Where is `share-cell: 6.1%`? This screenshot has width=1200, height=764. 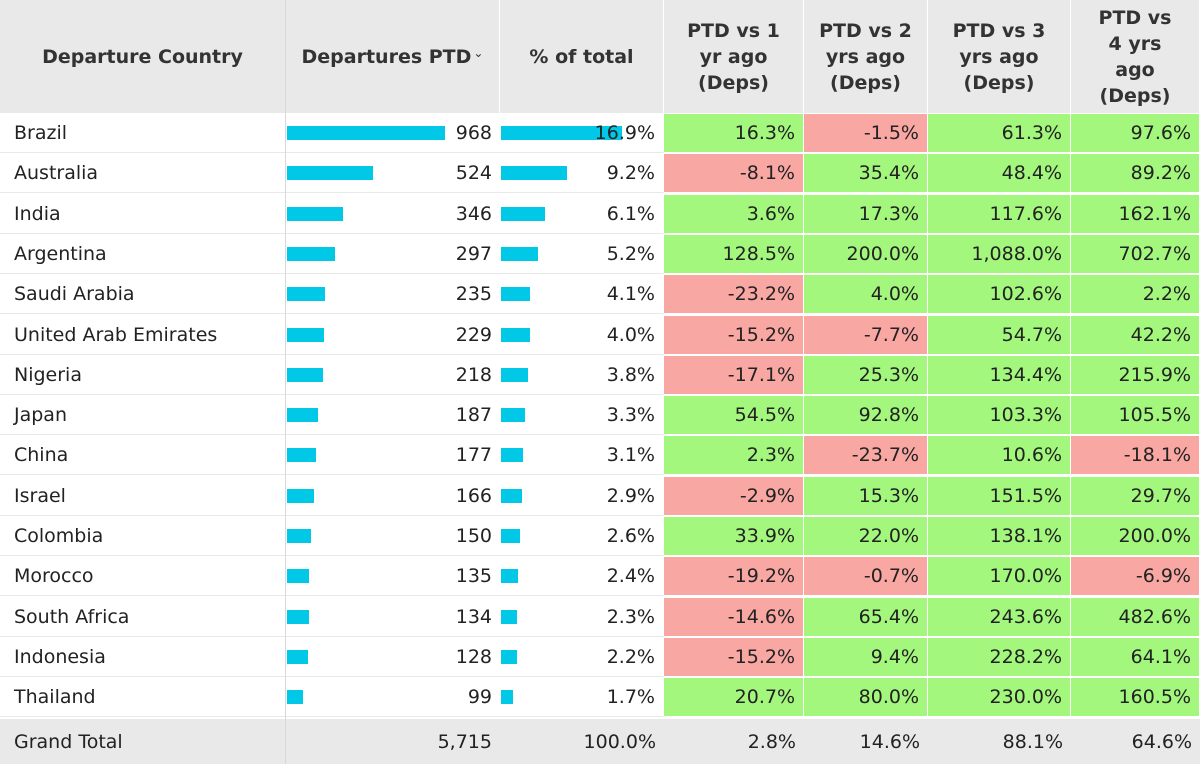 share-cell: 6.1% is located at coordinates (582, 214).